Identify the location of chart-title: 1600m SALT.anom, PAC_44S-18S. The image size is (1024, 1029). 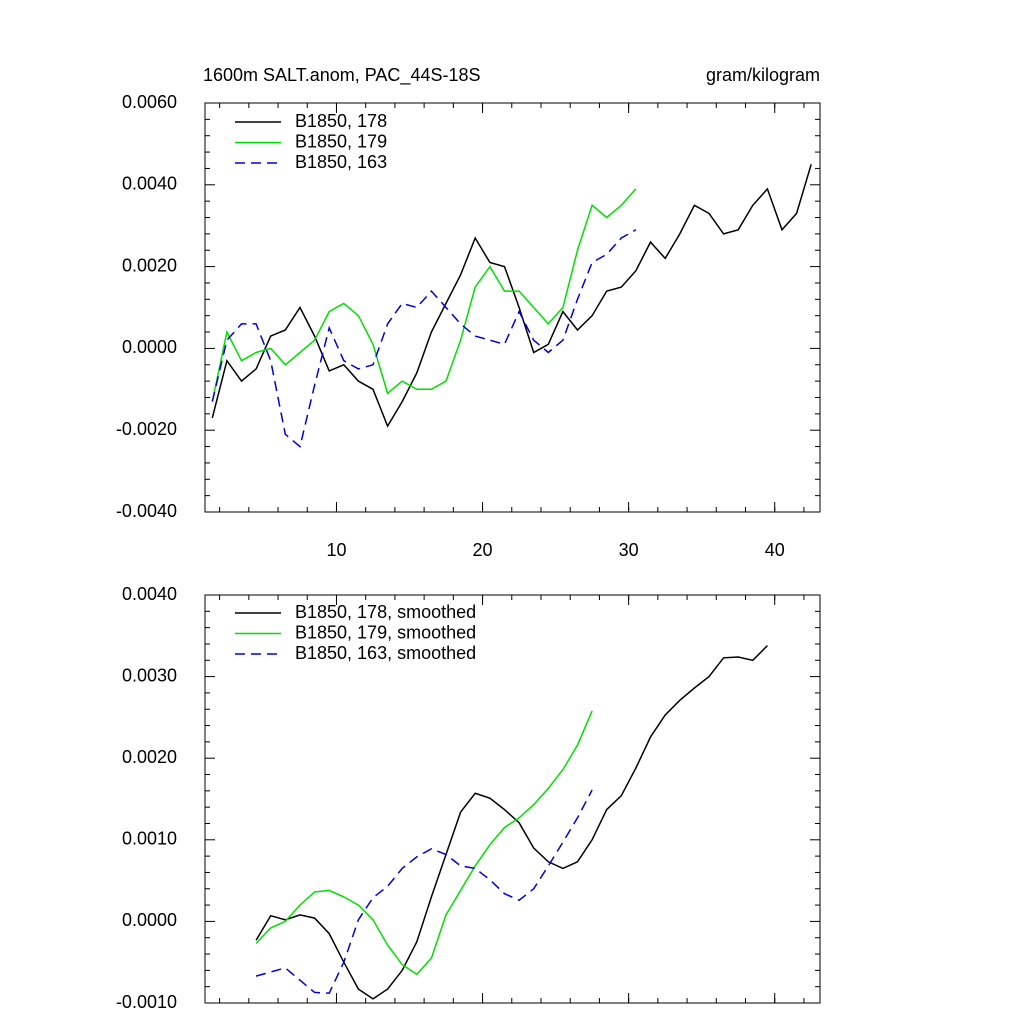
(342, 75).